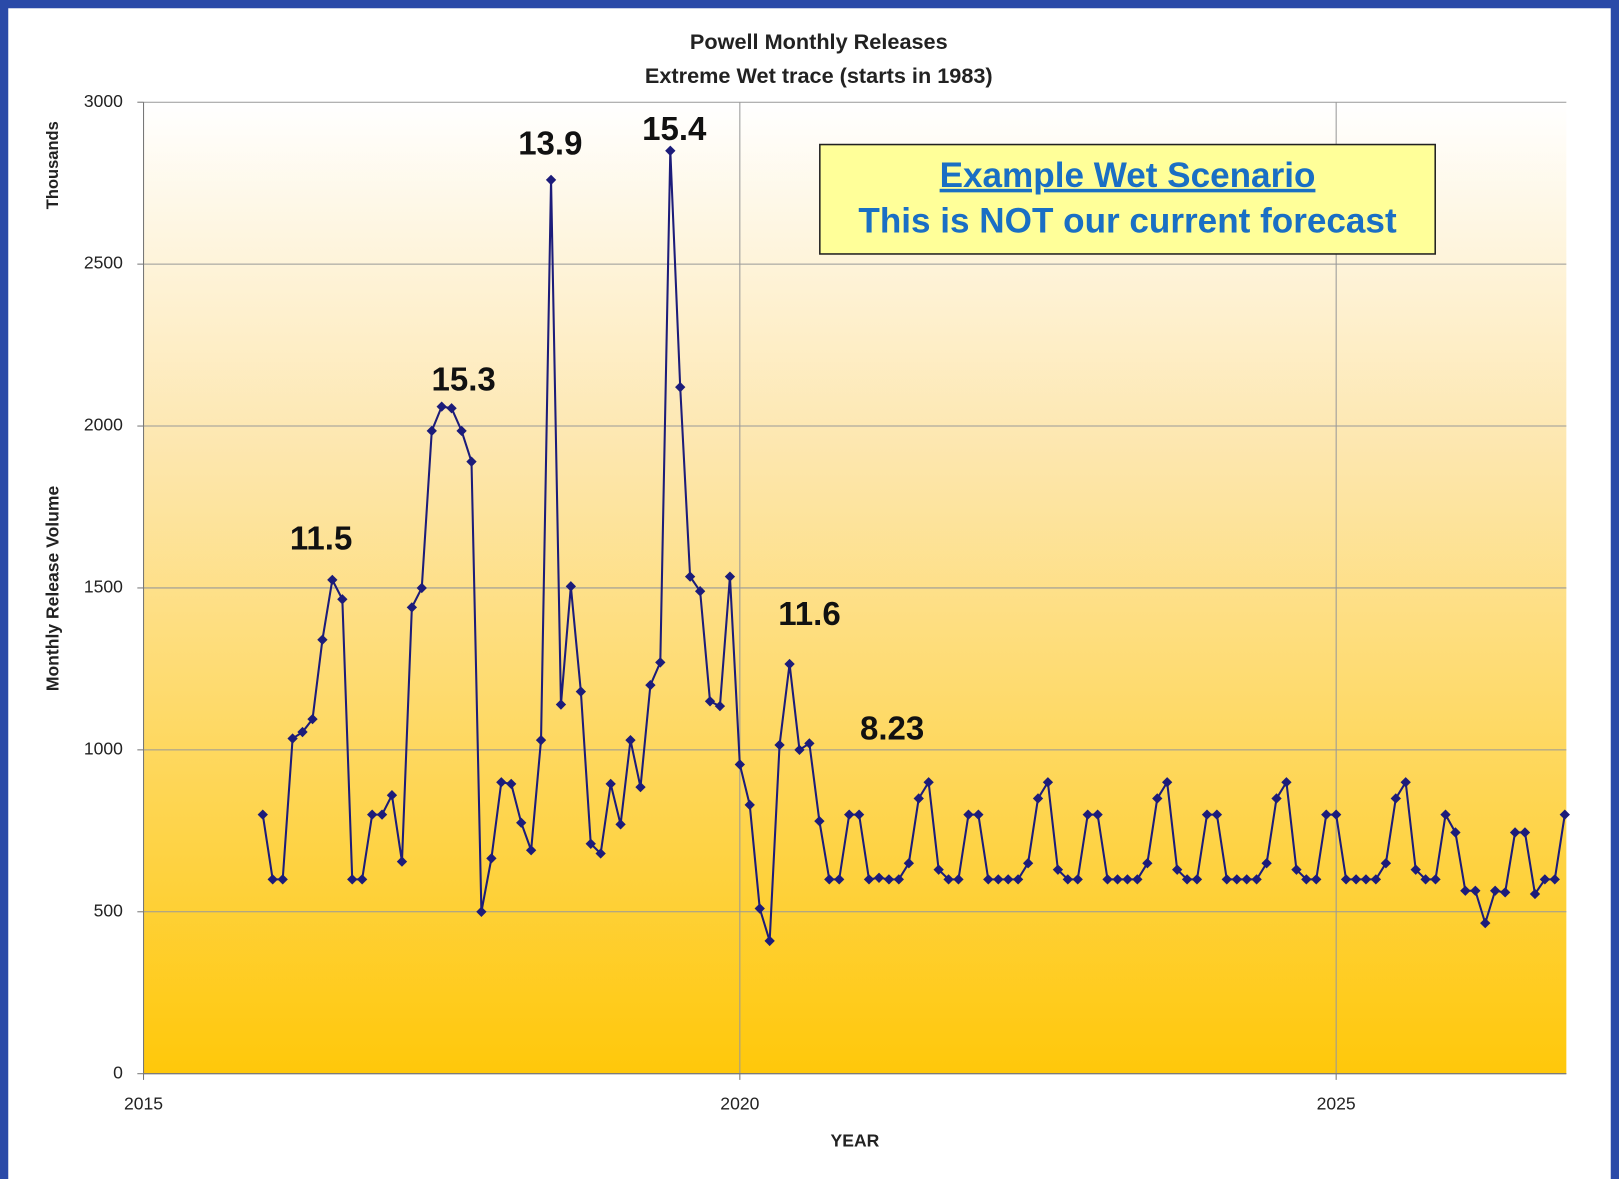 The width and height of the screenshot is (1619, 1179). Describe the element at coordinates (103, 587) in the screenshot. I see `y-tick-label: 1500` at that location.